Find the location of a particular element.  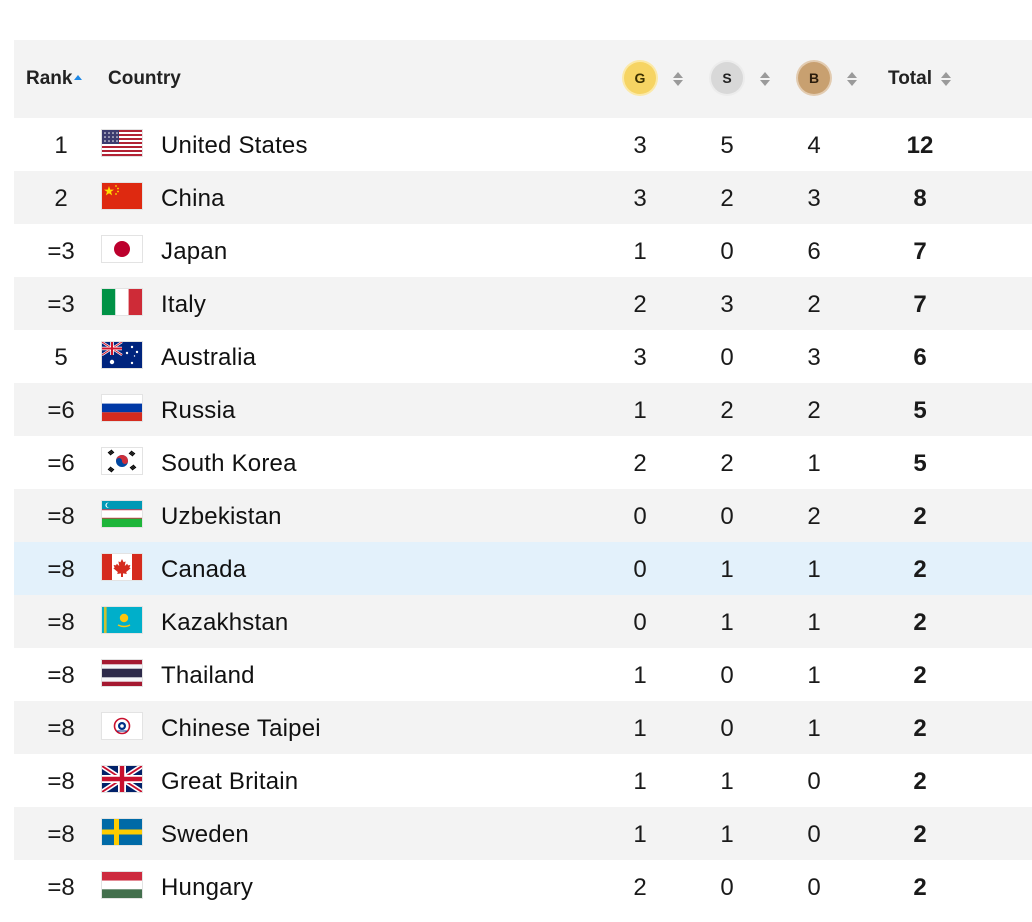

table-row: =8 Kazakhstan 0 1 1 2 is located at coordinates (523, 621).